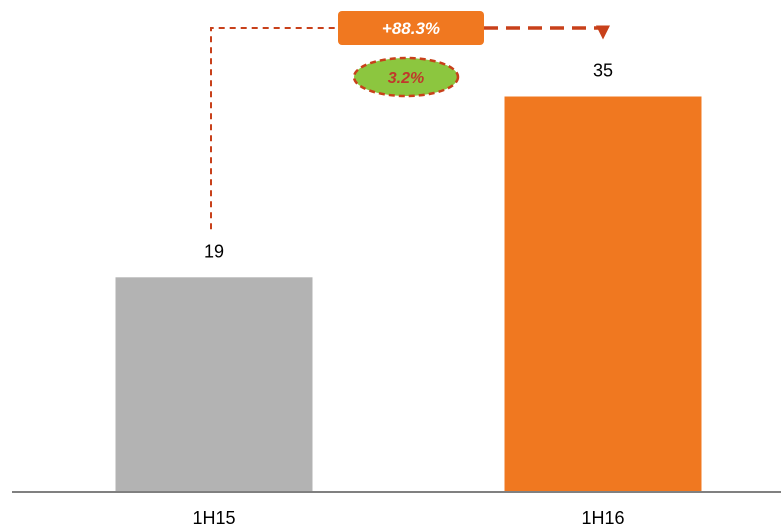 The image size is (781, 530). What do you see at coordinates (603, 71) in the screenshot?
I see `value-label-1h16: 35` at bounding box center [603, 71].